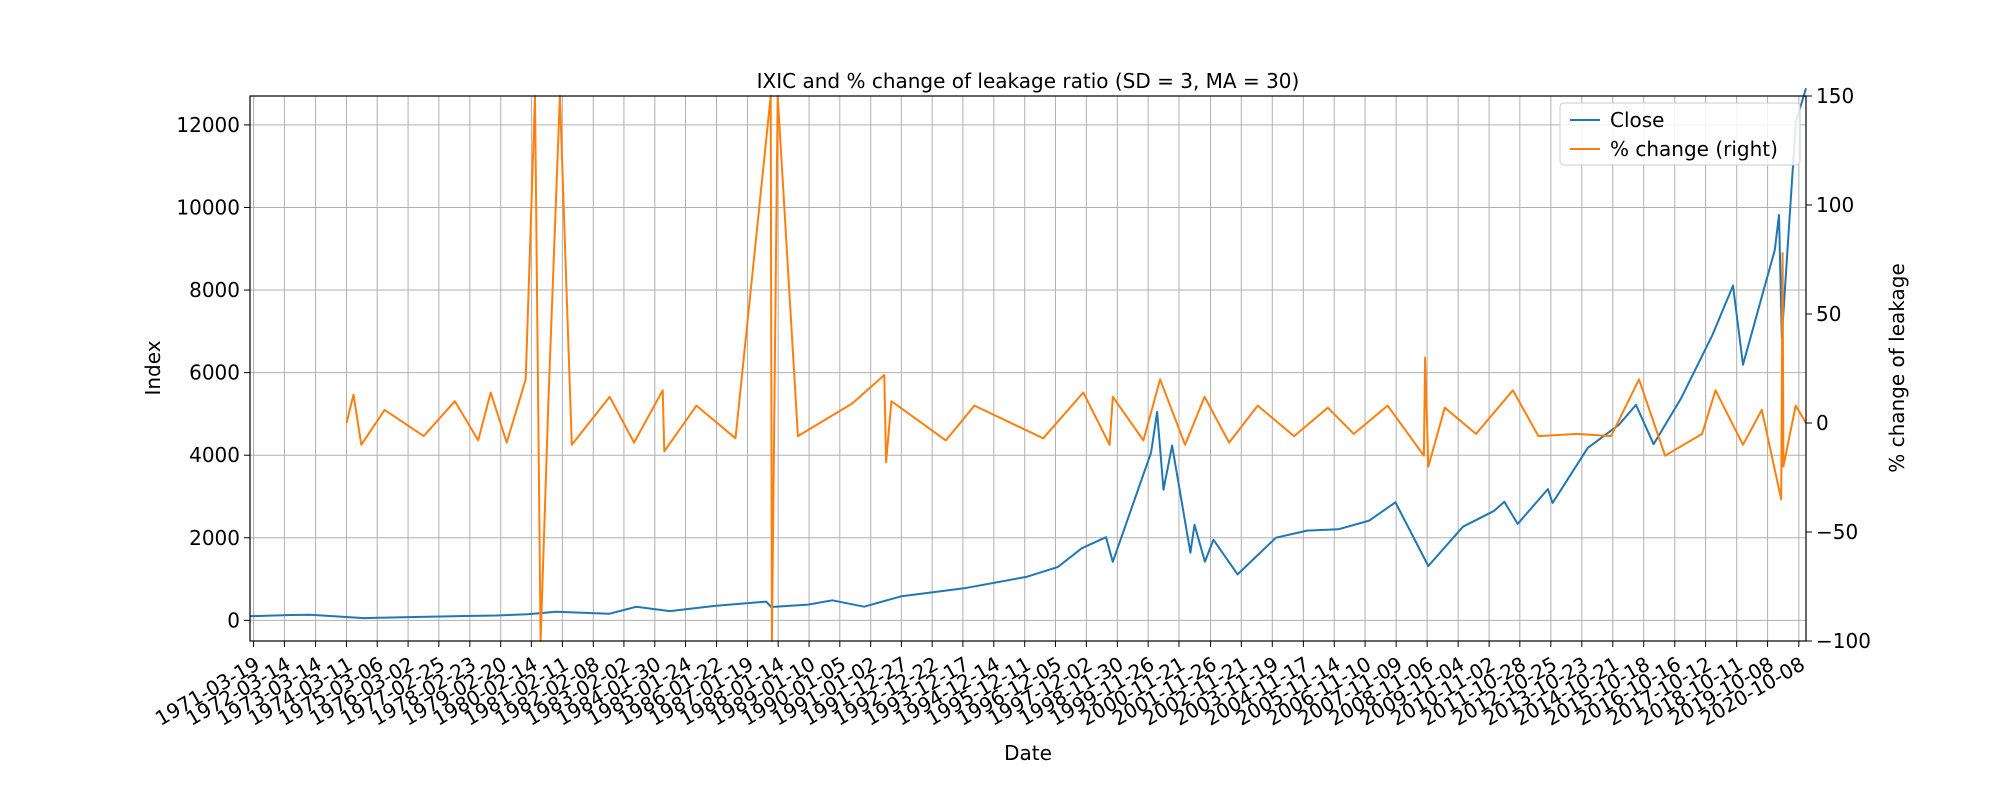 The width and height of the screenshot is (2000, 800). What do you see at coordinates (1837, 532) in the screenshot?
I see `right-y-tick-label: −50` at bounding box center [1837, 532].